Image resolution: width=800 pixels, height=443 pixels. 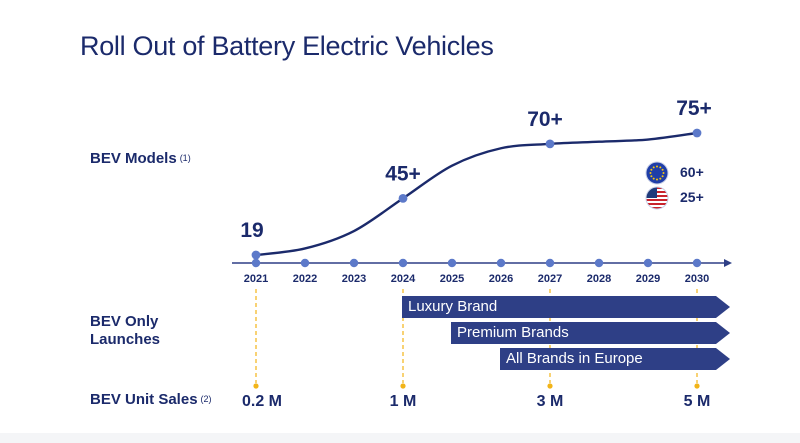 What do you see at coordinates (692, 197) in the screenshot?
I see `region-us-value: 25+` at bounding box center [692, 197].